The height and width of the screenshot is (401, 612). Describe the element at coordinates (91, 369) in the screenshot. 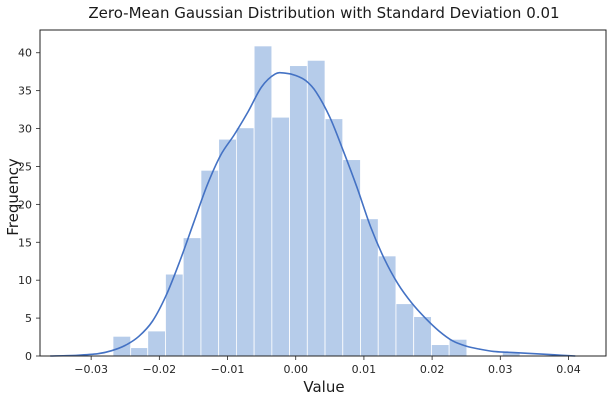

I see `x-tick-label: −0.03` at that location.